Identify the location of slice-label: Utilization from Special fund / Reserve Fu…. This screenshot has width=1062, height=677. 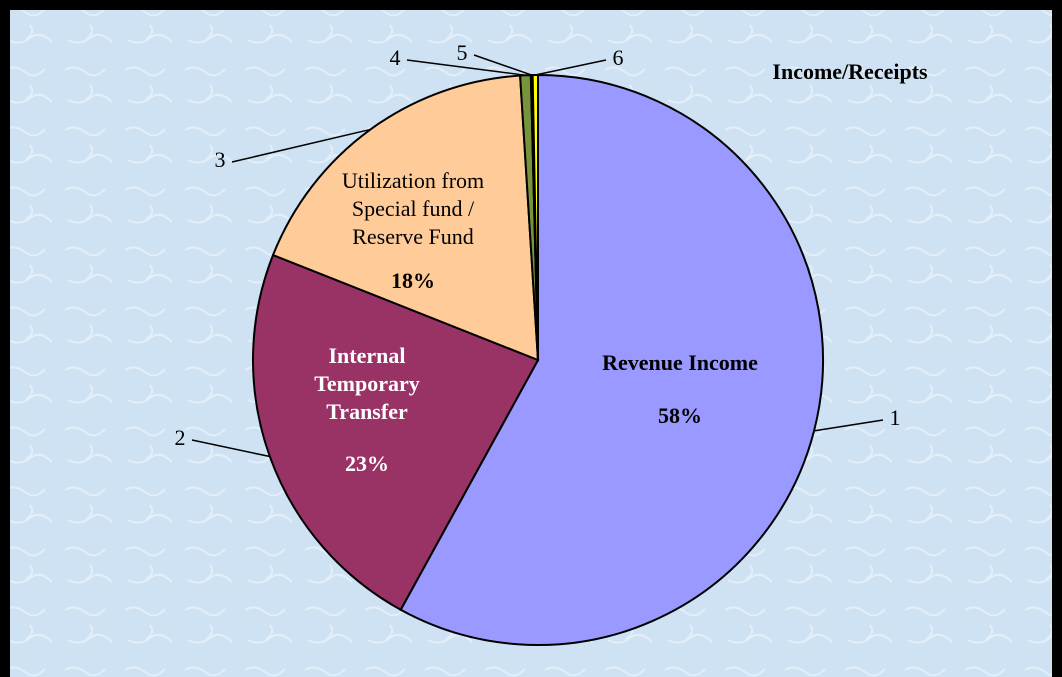
(413, 208).